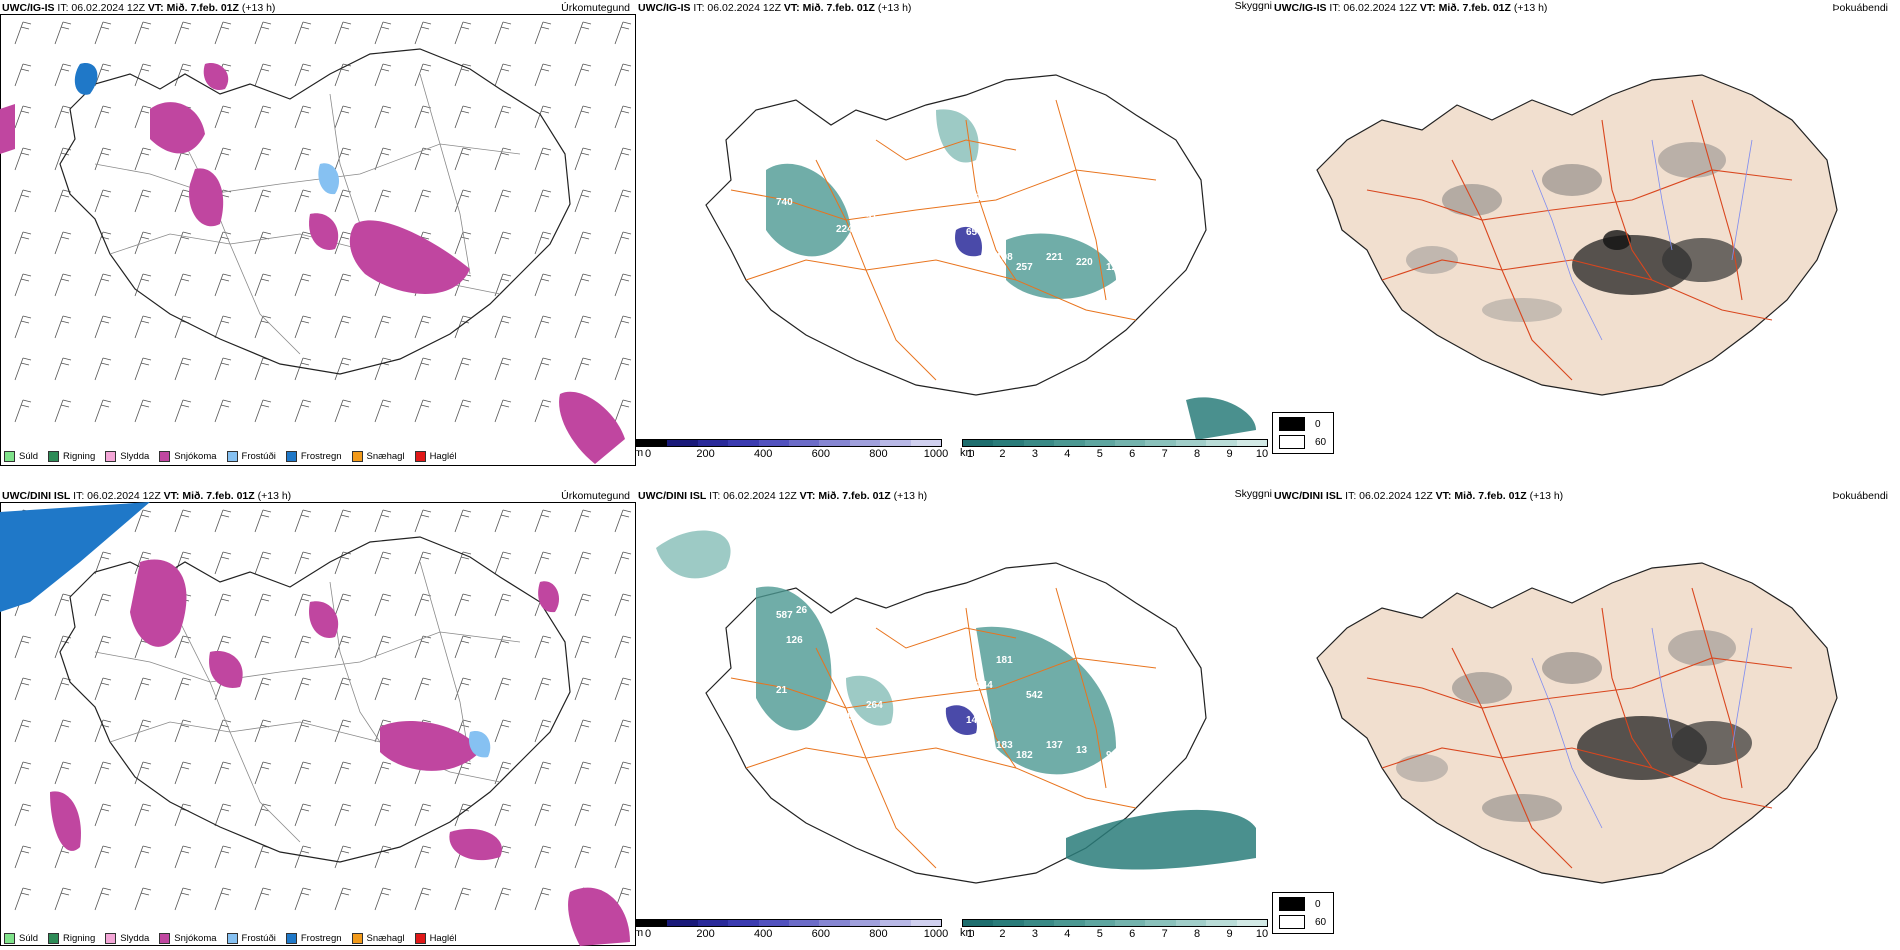 The width and height of the screenshot is (1900, 950). What do you see at coordinates (75, 557) in the screenshot?
I see `frostregn-area` at bounding box center [75, 557].